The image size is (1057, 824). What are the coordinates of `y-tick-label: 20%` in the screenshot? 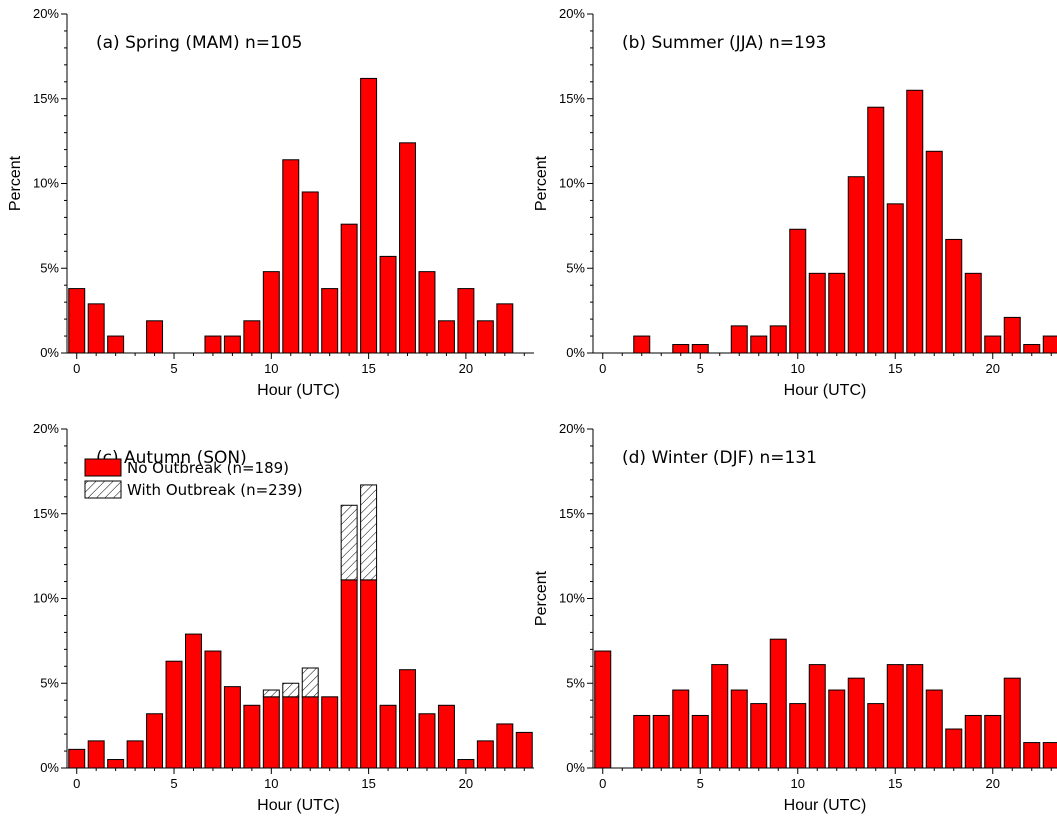 It's located at (46, 13).